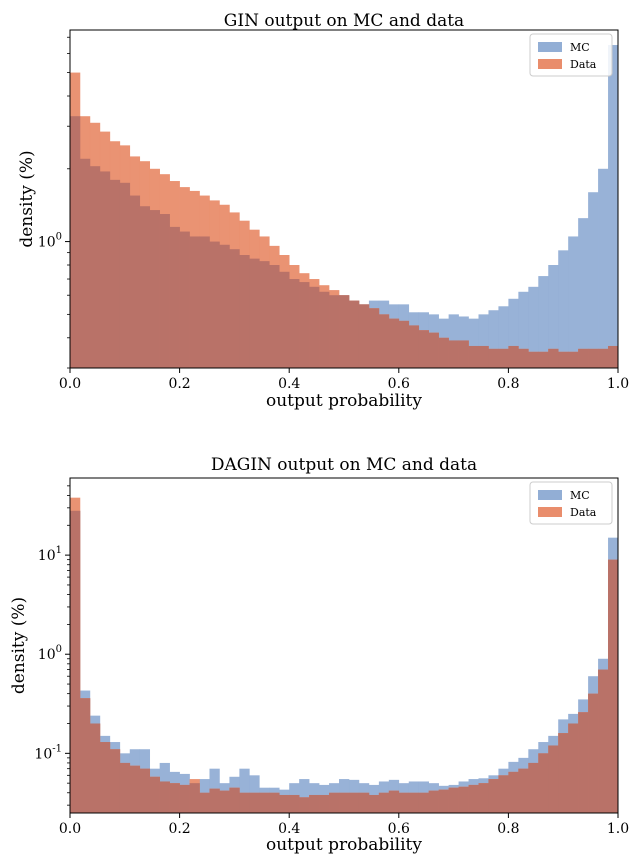 This screenshot has width=632, height=856. Describe the element at coordinates (508, 384) in the screenshot. I see `x-tick-label: 0.8` at that location.